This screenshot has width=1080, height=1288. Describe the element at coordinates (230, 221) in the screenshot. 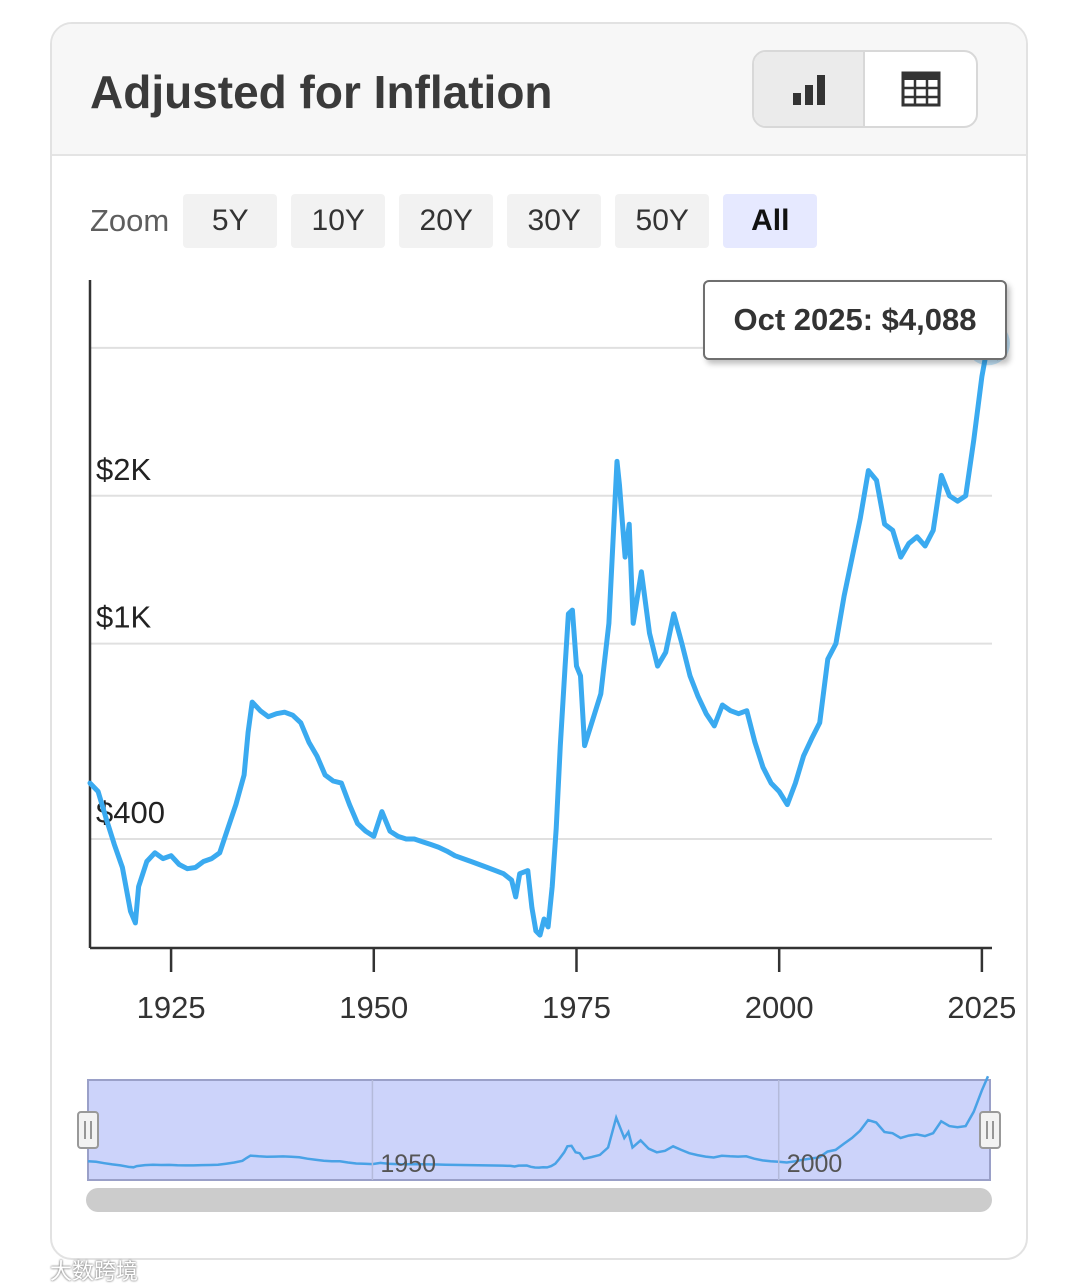

I see `zoom-5y-button: 5Y` at that location.